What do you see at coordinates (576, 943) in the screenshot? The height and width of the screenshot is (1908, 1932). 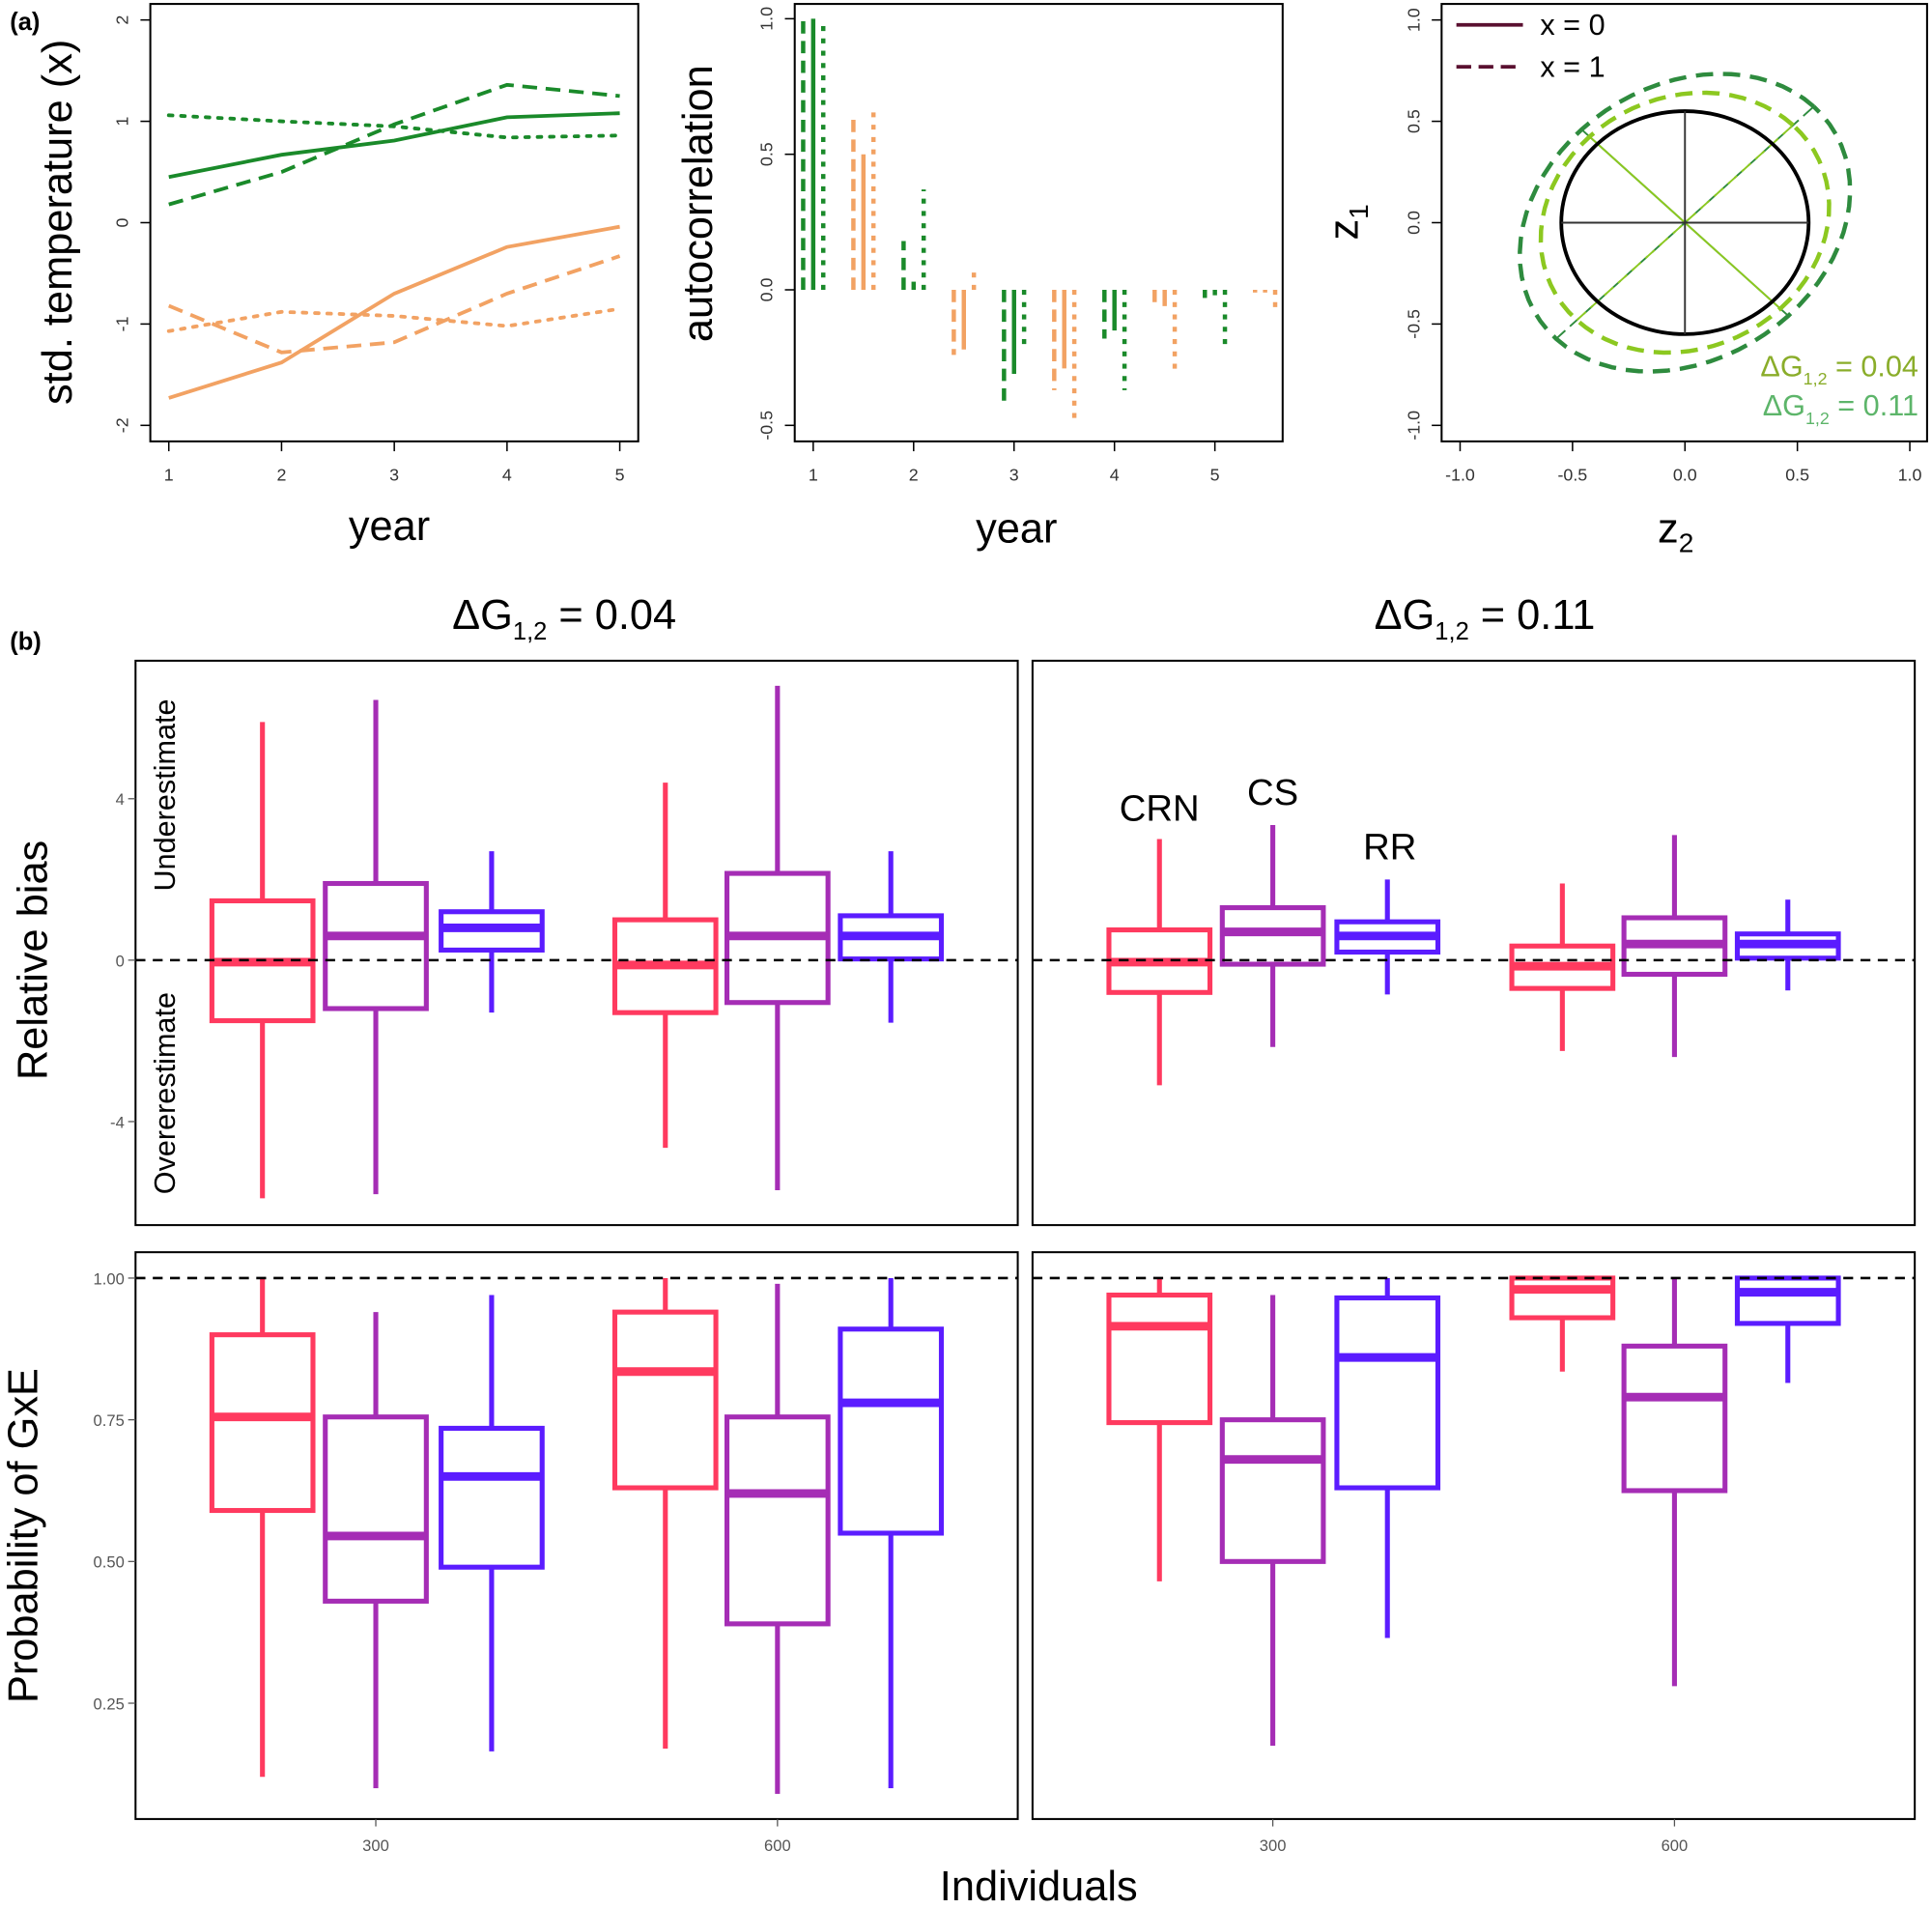 I see `bias-frame-left` at bounding box center [576, 943].